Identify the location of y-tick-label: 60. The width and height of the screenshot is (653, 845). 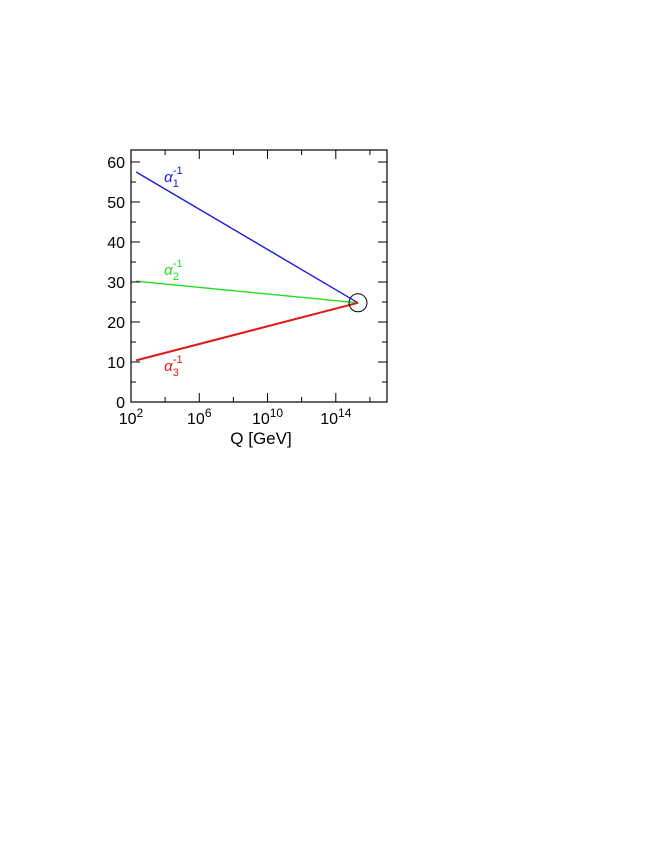
(116, 163).